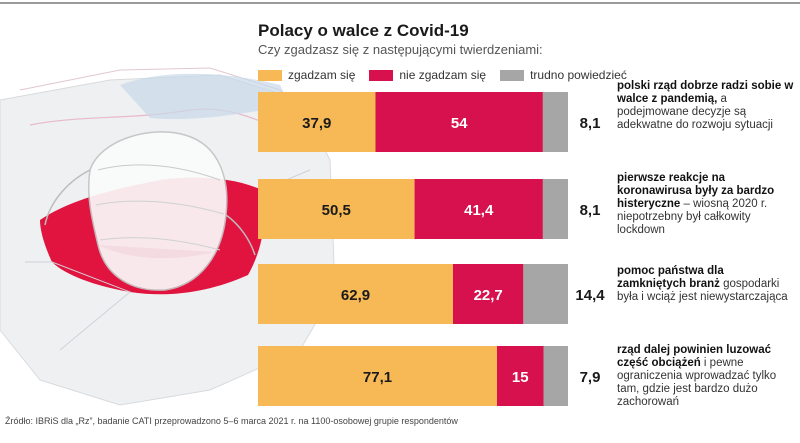  Describe the element at coordinates (670, 277) in the screenshot. I see `statement-3-bold: pomoc państwa dla zamkniętych branż` at that location.